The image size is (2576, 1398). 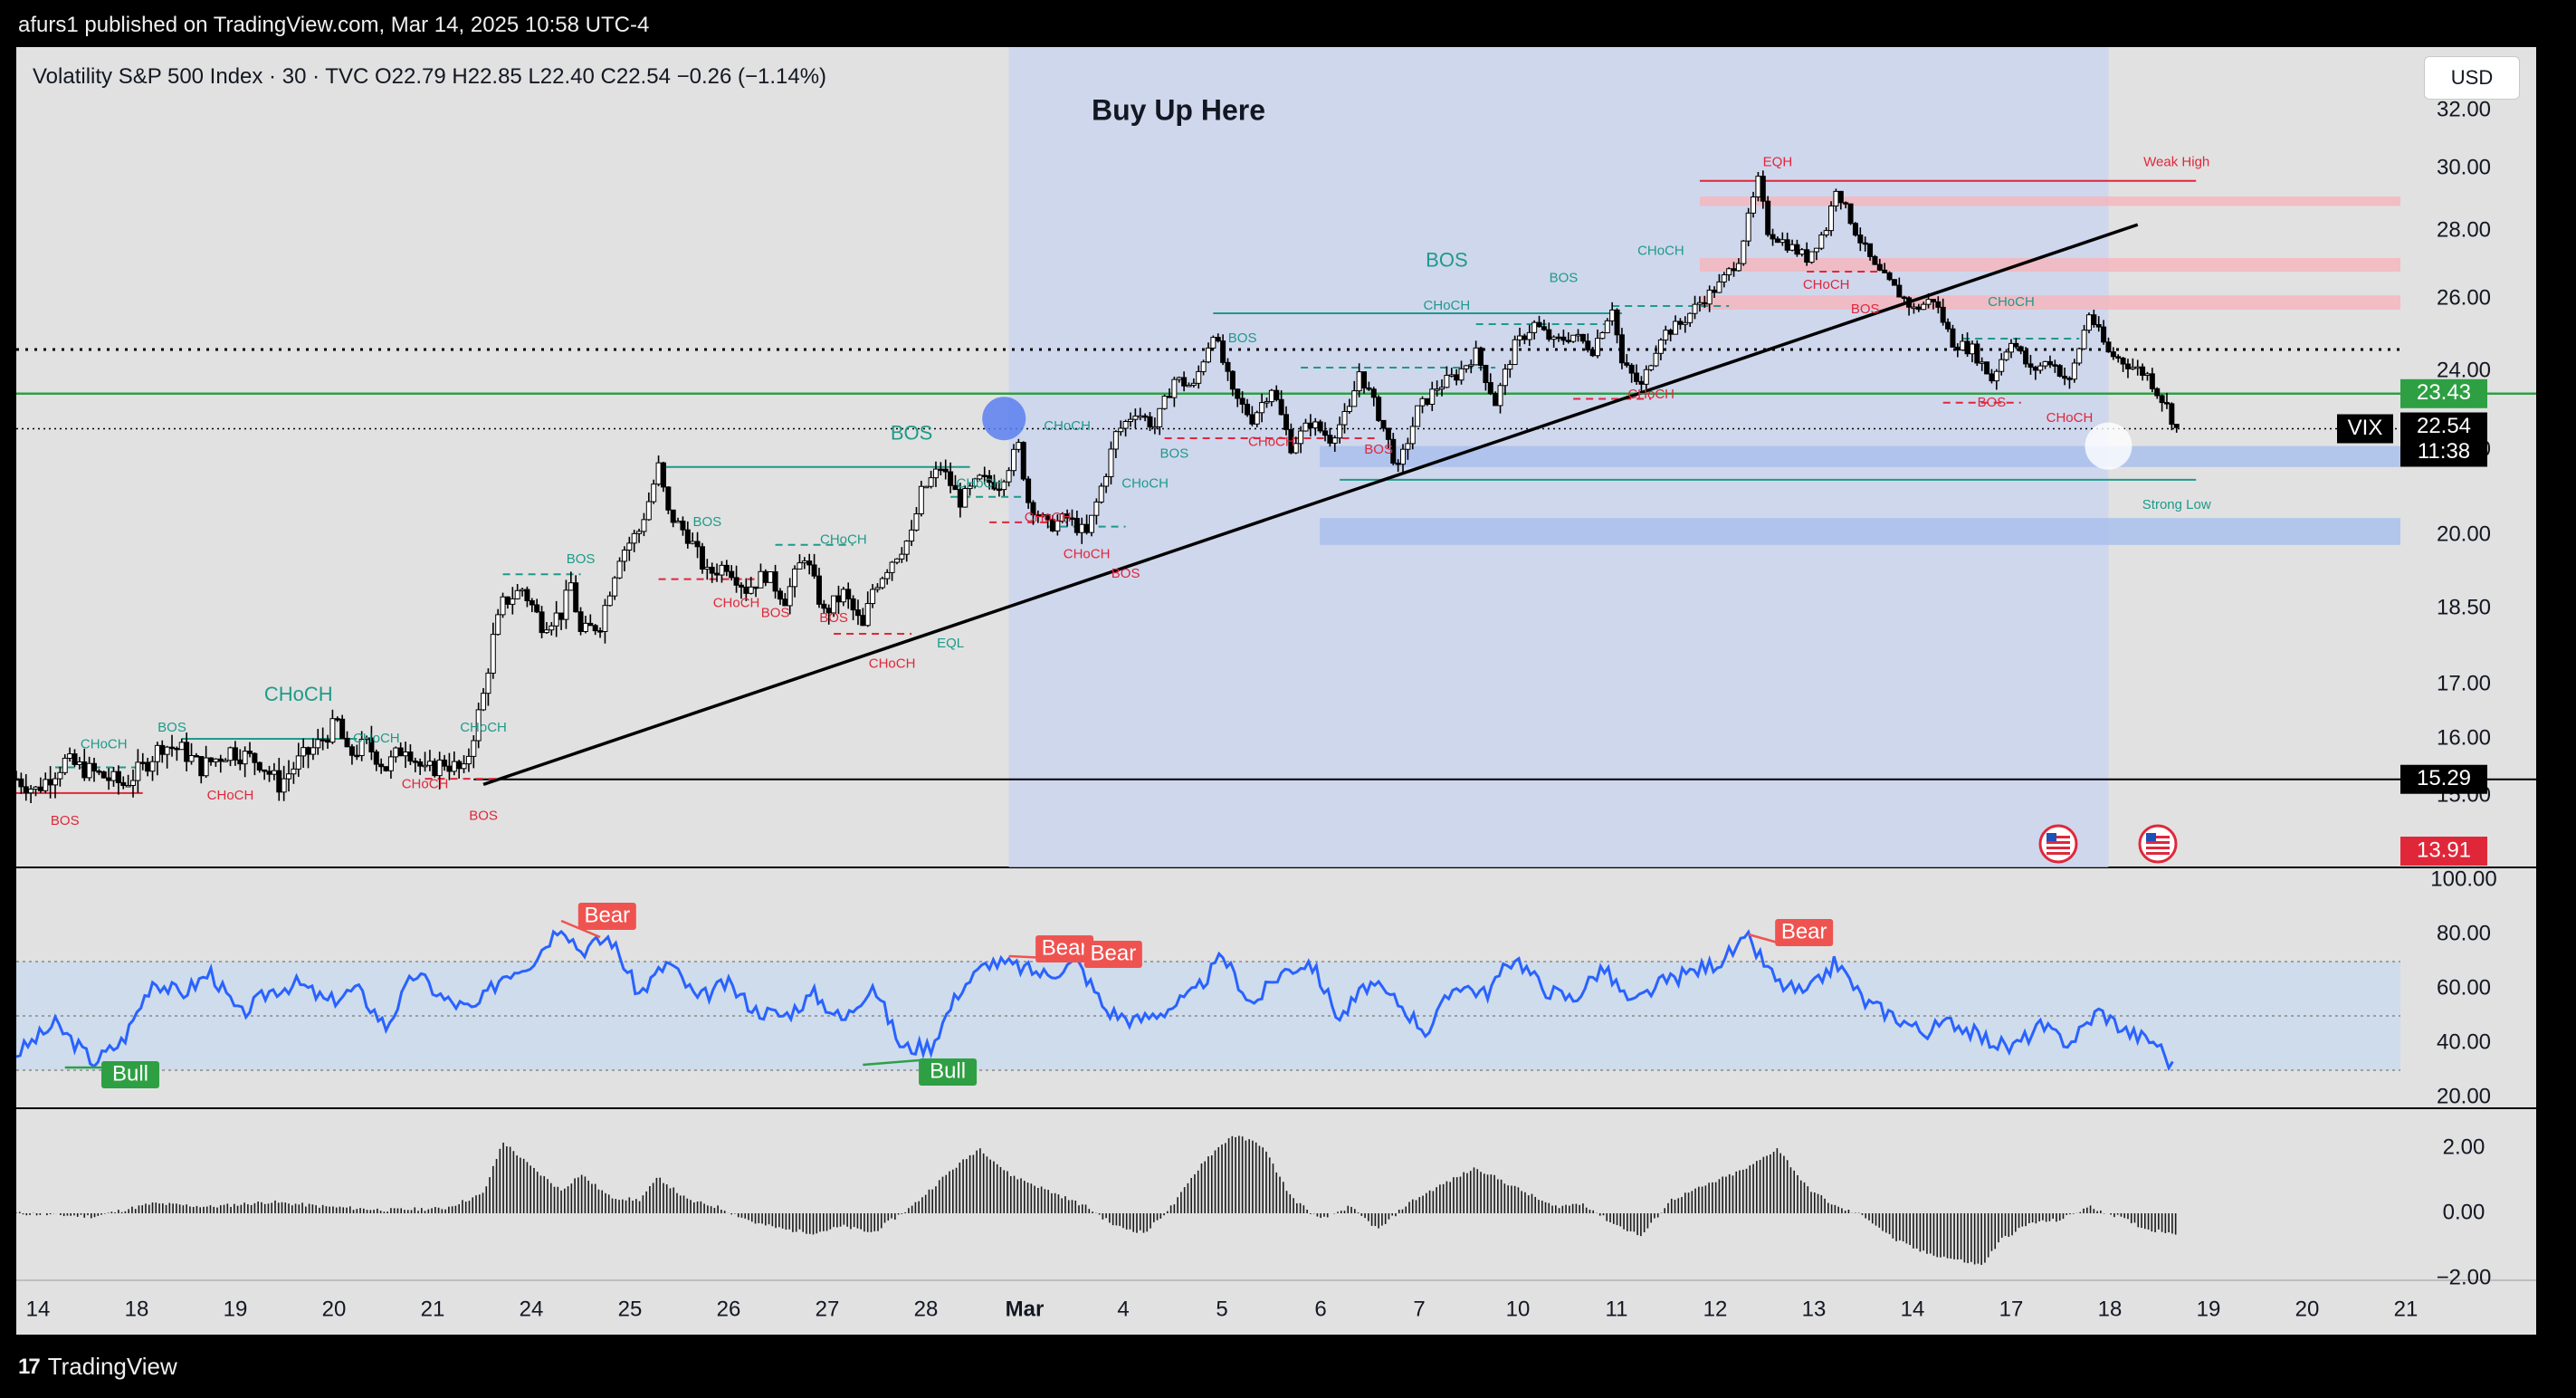 What do you see at coordinates (483, 727) in the screenshot?
I see `structure-label-7: CHoCH` at bounding box center [483, 727].